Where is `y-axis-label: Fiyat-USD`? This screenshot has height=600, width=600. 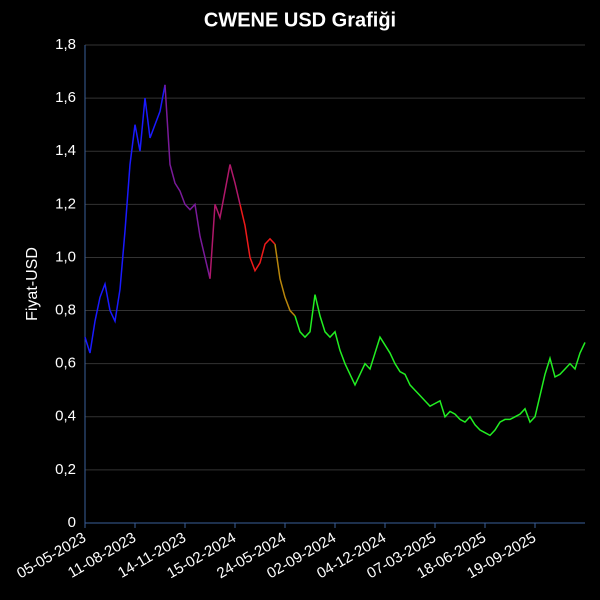 y-axis-label: Fiyat-USD is located at coordinates (32, 284).